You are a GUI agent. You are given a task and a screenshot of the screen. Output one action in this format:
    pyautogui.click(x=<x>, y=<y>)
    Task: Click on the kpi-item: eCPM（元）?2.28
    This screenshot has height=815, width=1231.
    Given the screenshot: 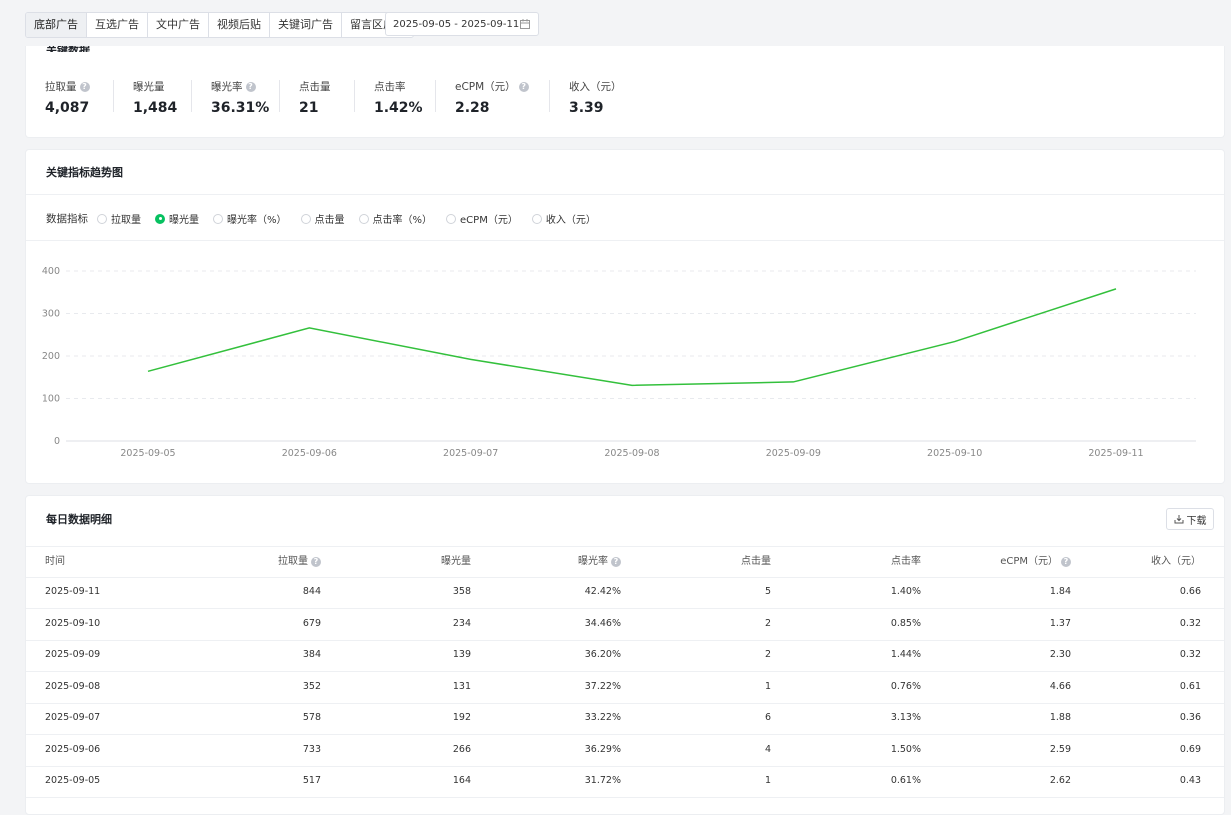 What is the action you would take?
    pyautogui.click(x=492, y=97)
    